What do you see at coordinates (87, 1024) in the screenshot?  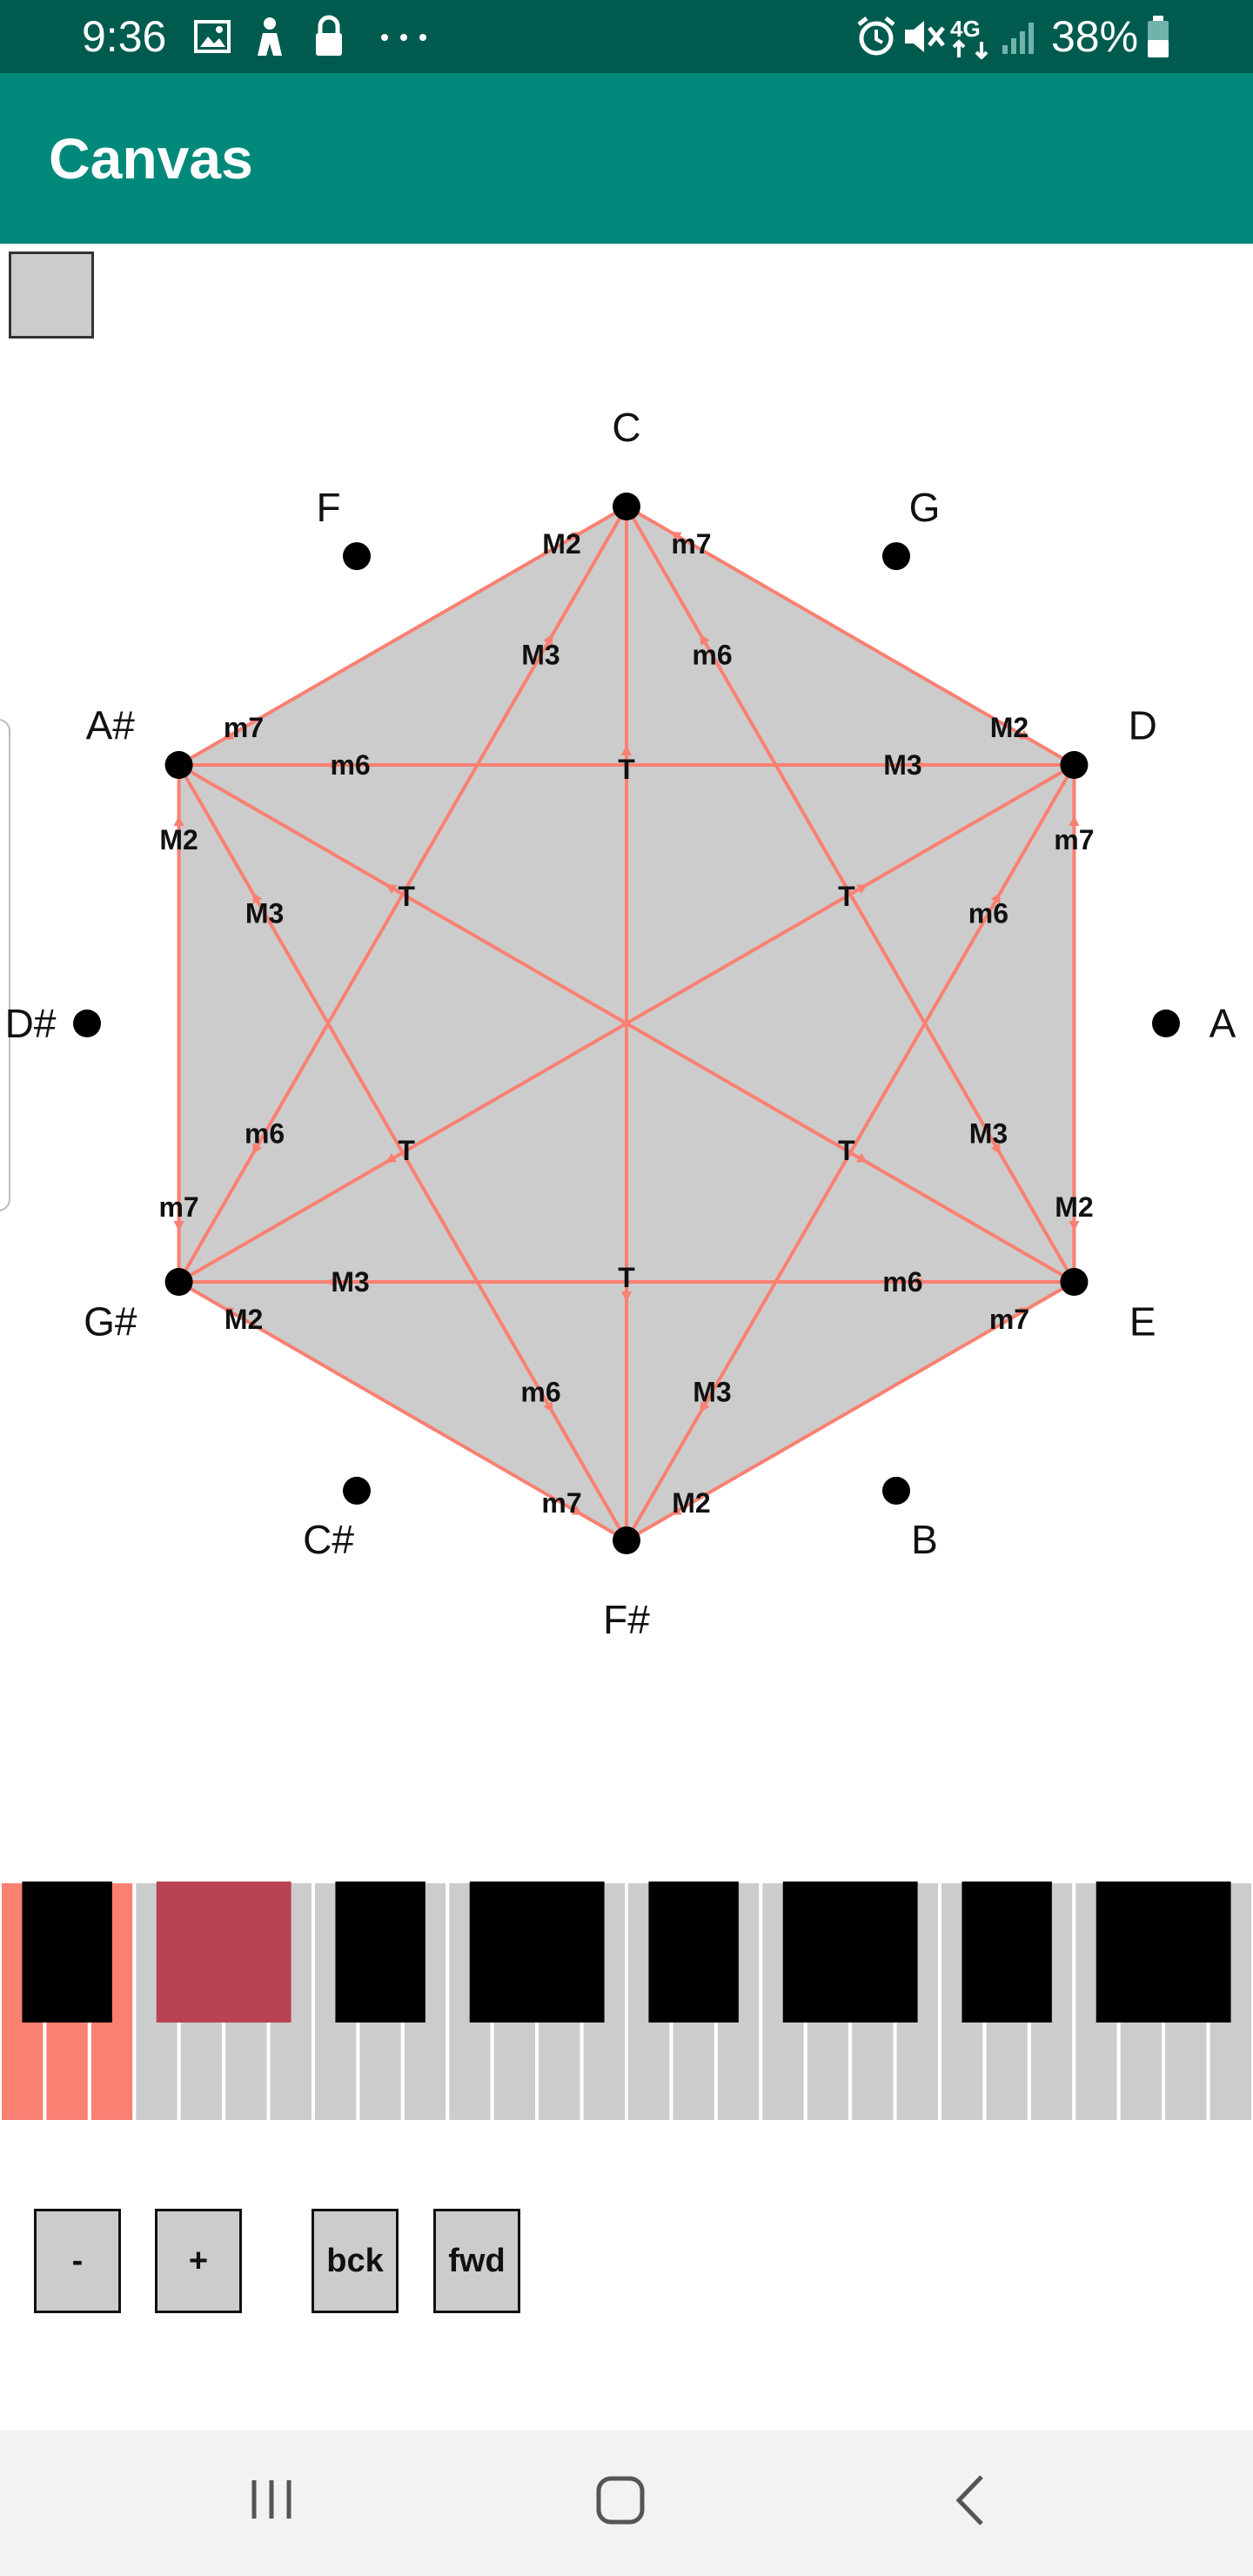 I see `note-dot-d-sharp` at bounding box center [87, 1024].